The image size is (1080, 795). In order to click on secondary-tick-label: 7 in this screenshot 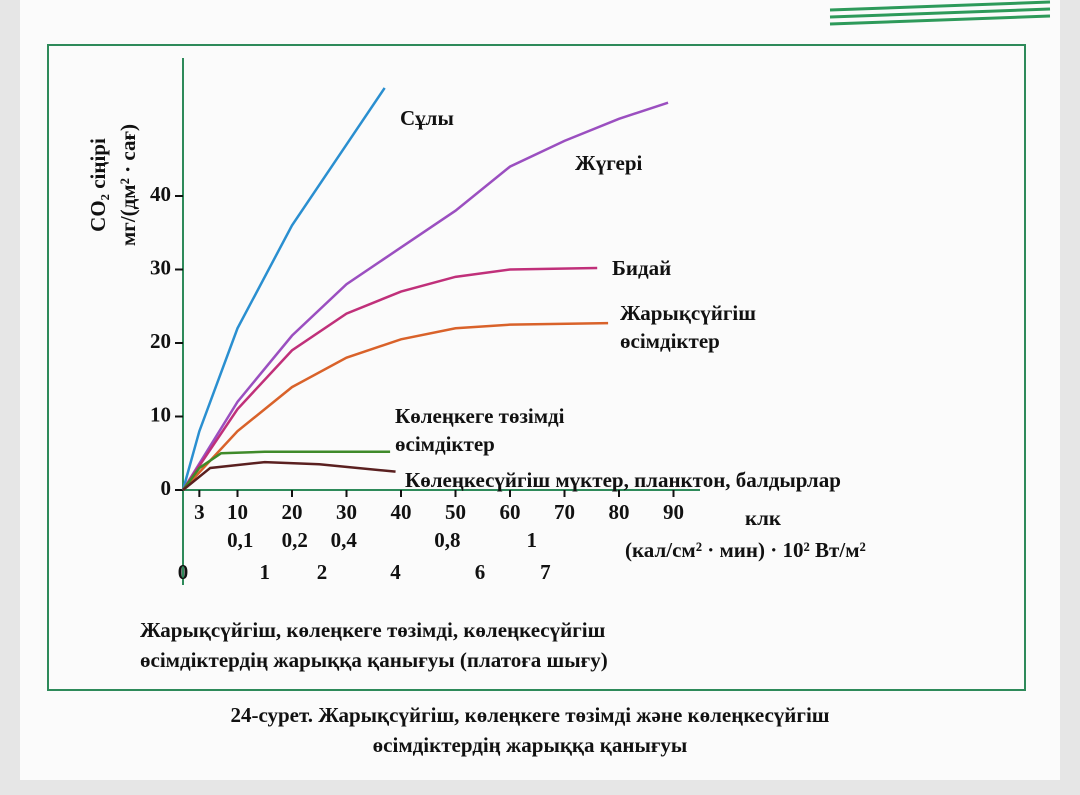, I will do `click(545, 572)`.